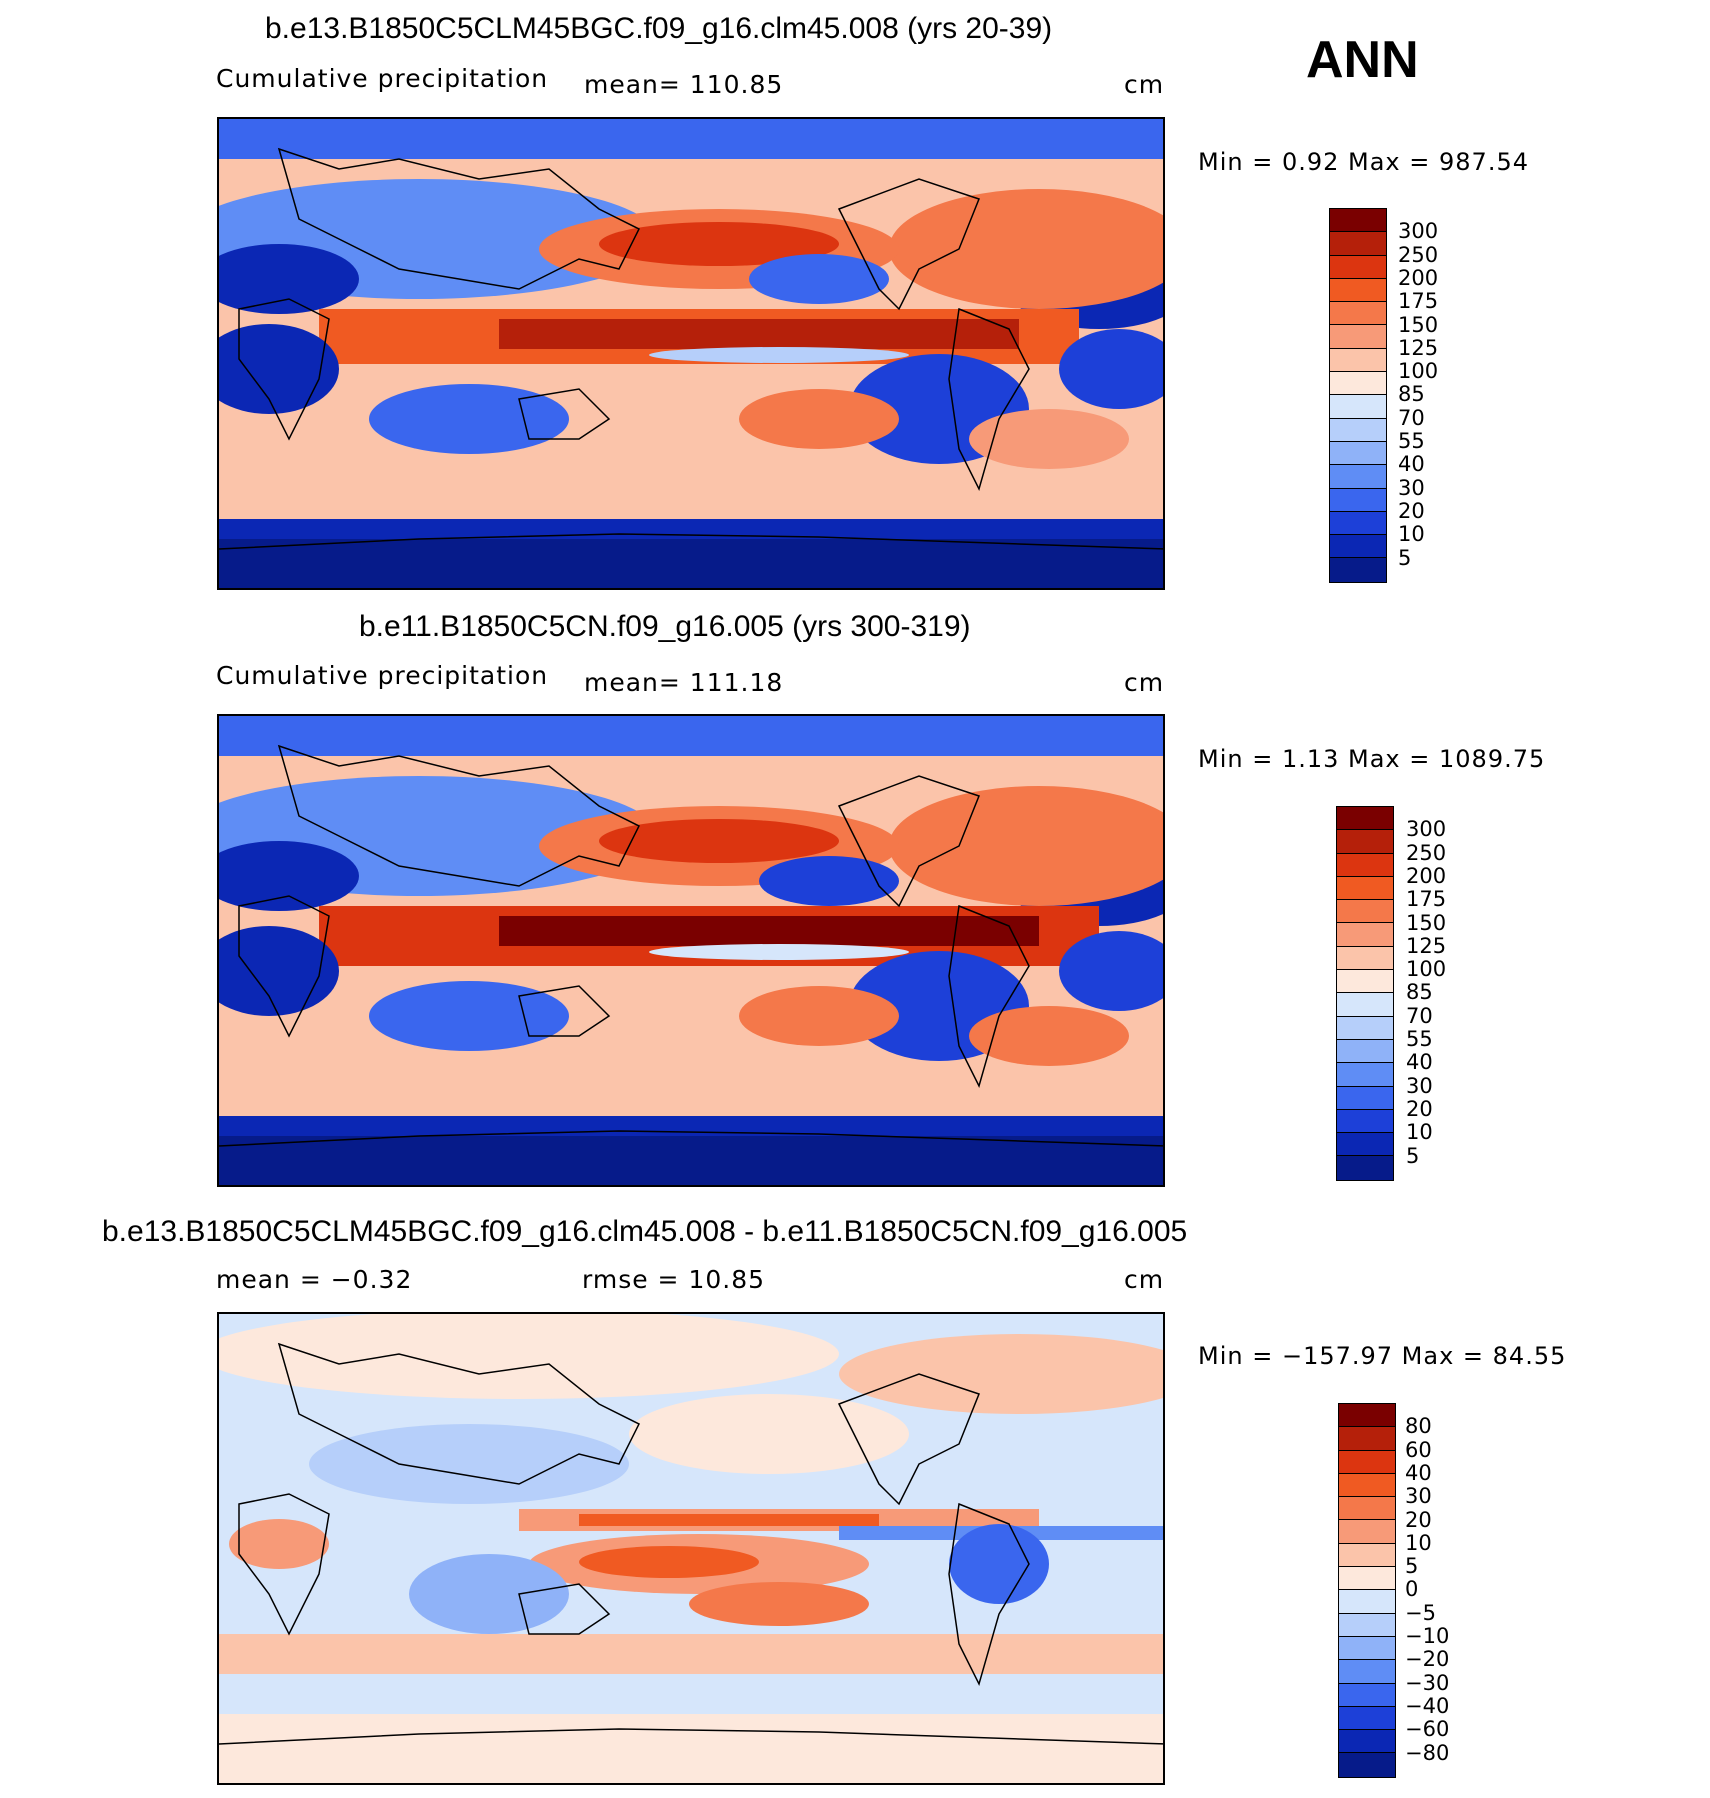 The height and width of the screenshot is (1798, 1710). What do you see at coordinates (1372, 759) in the screenshot?
I see `panel-2-minmax: Min = 1.13 Max = 1089.75` at bounding box center [1372, 759].